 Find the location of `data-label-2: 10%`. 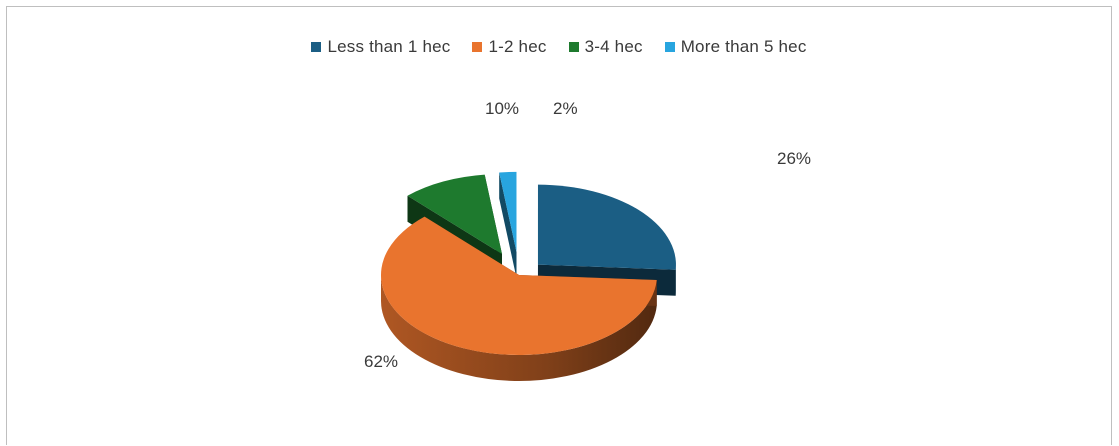

data-label-2: 10% is located at coordinates (502, 108).